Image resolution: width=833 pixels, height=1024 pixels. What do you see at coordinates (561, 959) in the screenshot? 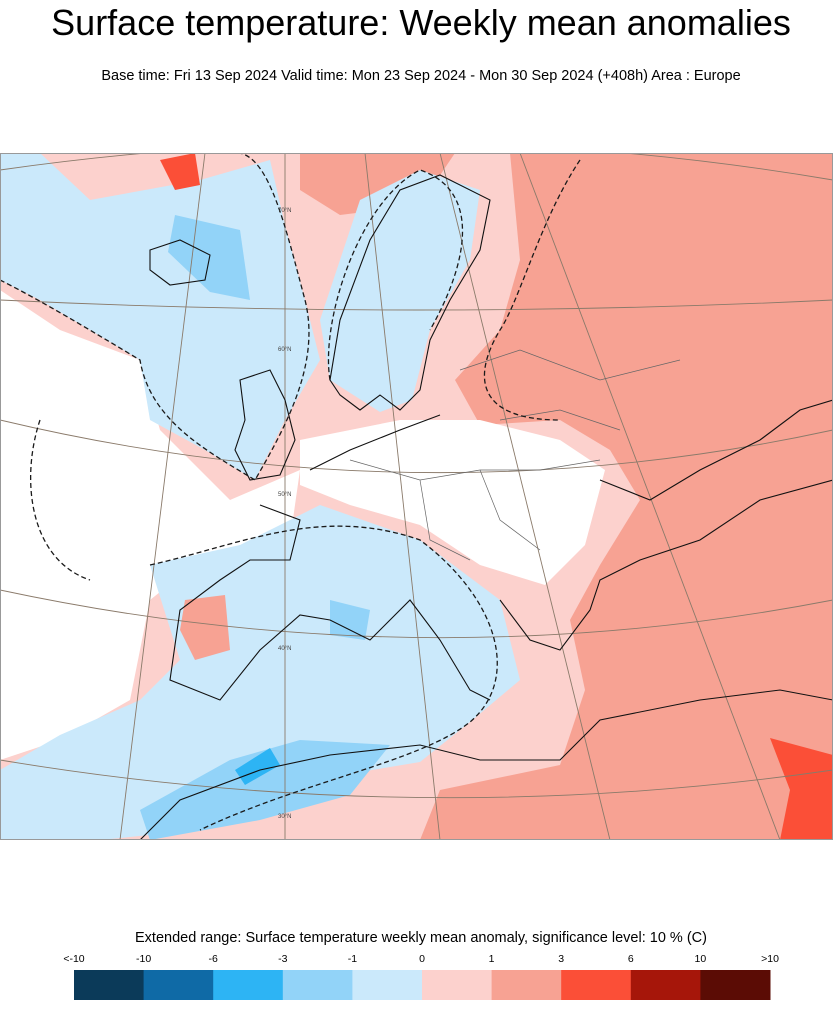
I see `legend-label: 3` at bounding box center [561, 959].